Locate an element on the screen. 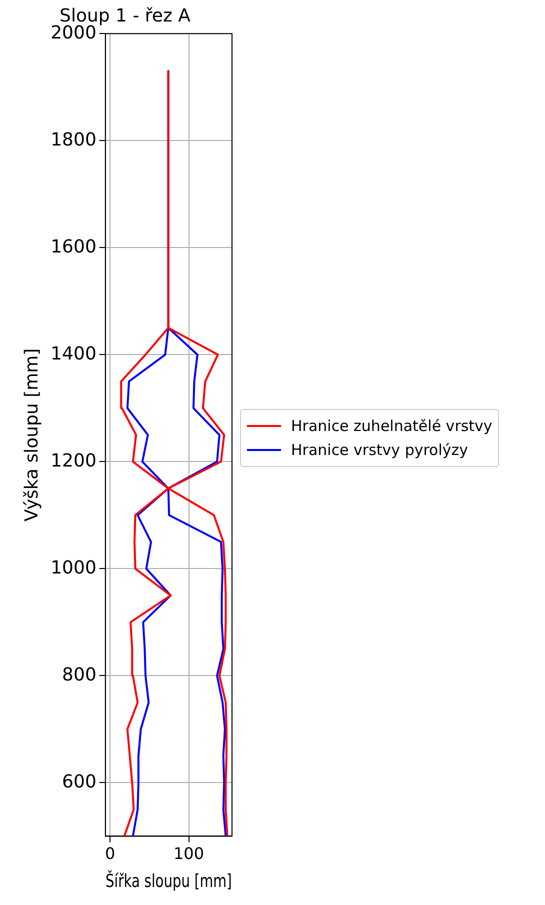 The height and width of the screenshot is (905, 545). x-tick-label: 0 is located at coordinates (110, 853).